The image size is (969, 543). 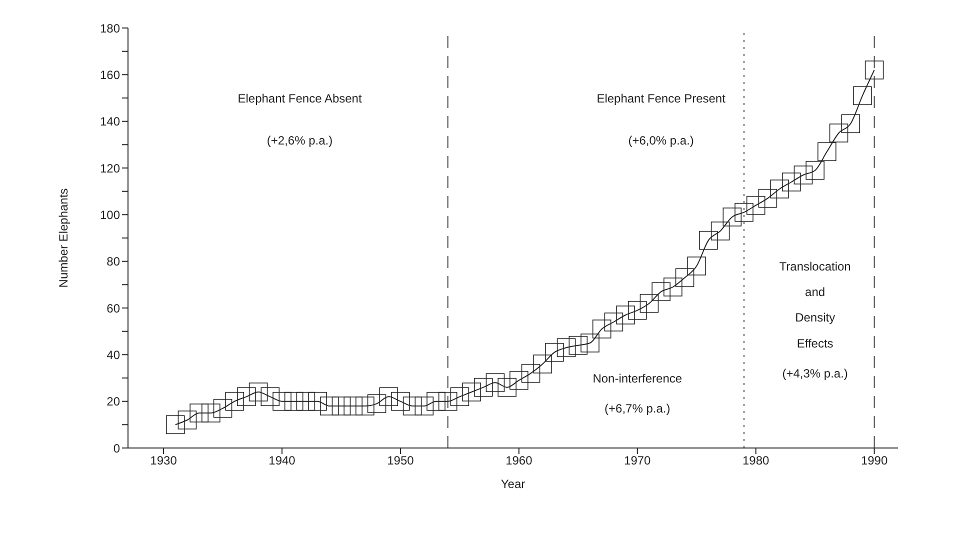 What do you see at coordinates (513, 484) in the screenshot?
I see `x-axis-title: Year` at bounding box center [513, 484].